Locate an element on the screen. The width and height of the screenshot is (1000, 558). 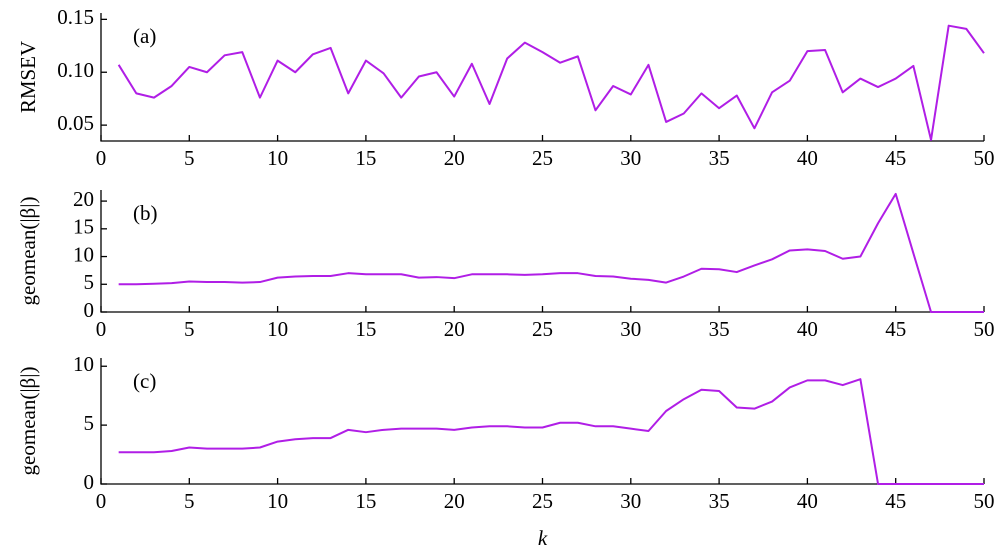
y-tick-label: 0.10 is located at coordinates (75, 70).